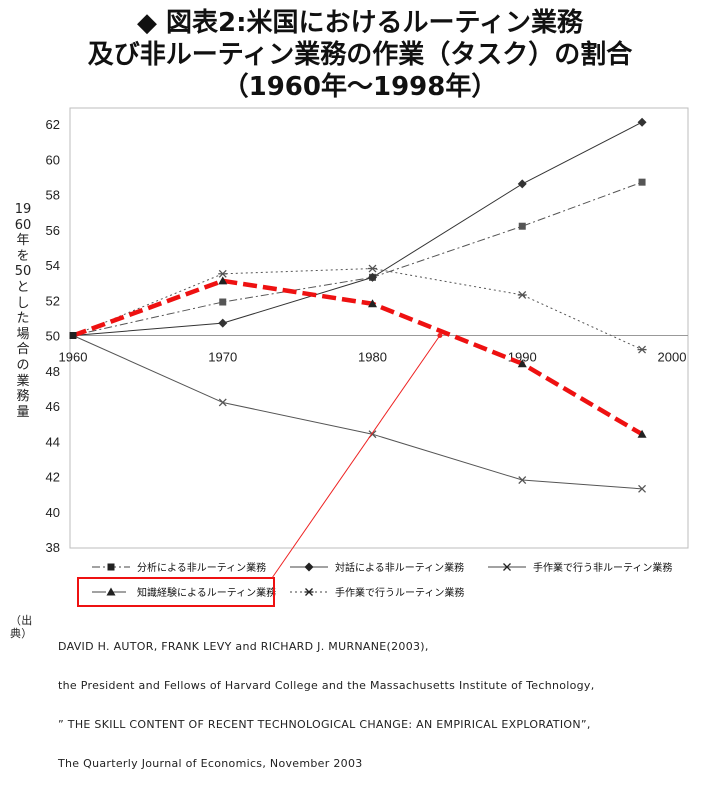 The width and height of the screenshot is (720, 796). I want to click on chart-title-line3: （1960年〜1998年）, so click(360, 87).